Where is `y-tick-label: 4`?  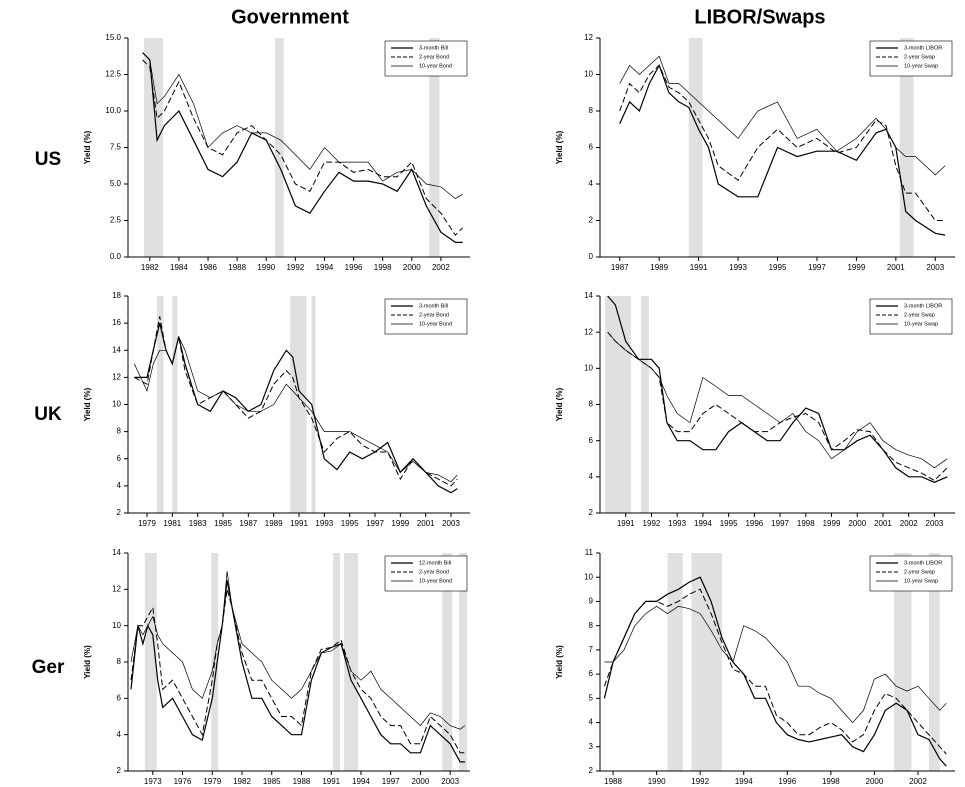
y-tick-label: 4 is located at coordinates (591, 722).